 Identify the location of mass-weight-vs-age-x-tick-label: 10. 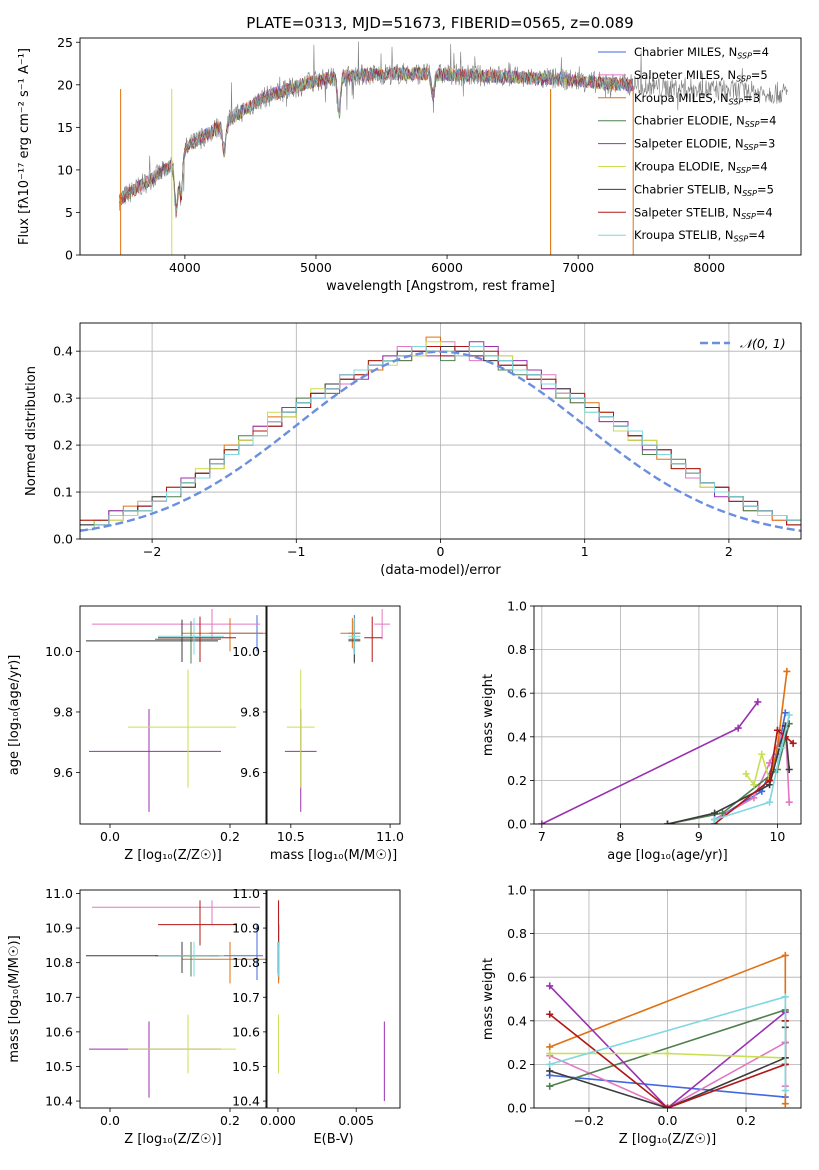
(777, 836).